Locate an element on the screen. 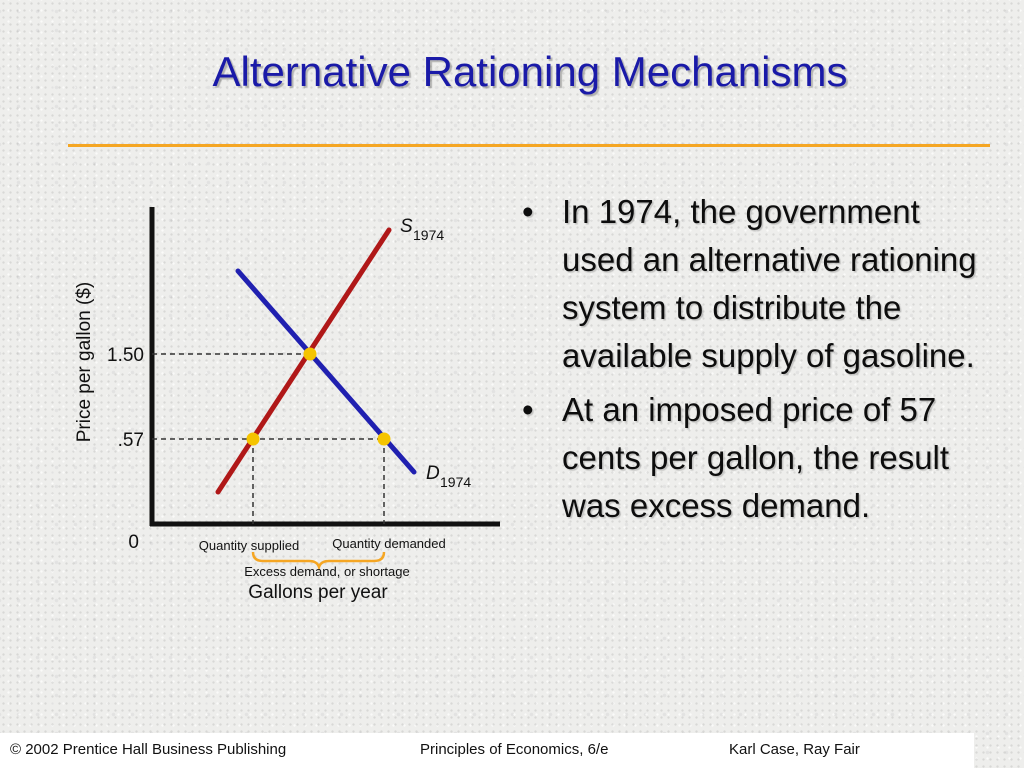 The image size is (1024, 768). quantity-supplied-label: Quantity supplied is located at coordinates (249, 545).